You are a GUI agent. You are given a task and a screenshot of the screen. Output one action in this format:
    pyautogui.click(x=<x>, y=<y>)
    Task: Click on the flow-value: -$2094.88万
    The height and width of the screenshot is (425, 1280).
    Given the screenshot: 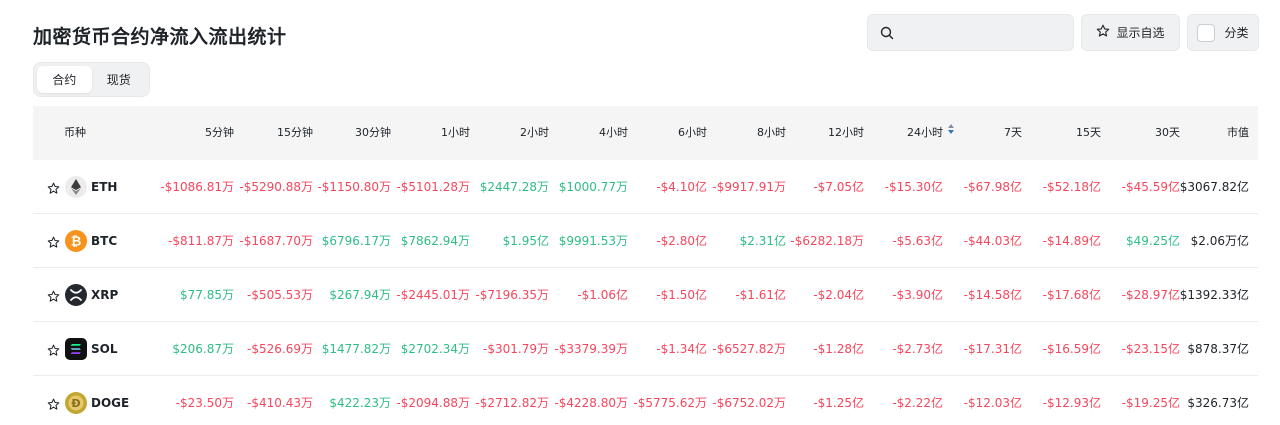 What is the action you would take?
    pyautogui.click(x=433, y=403)
    